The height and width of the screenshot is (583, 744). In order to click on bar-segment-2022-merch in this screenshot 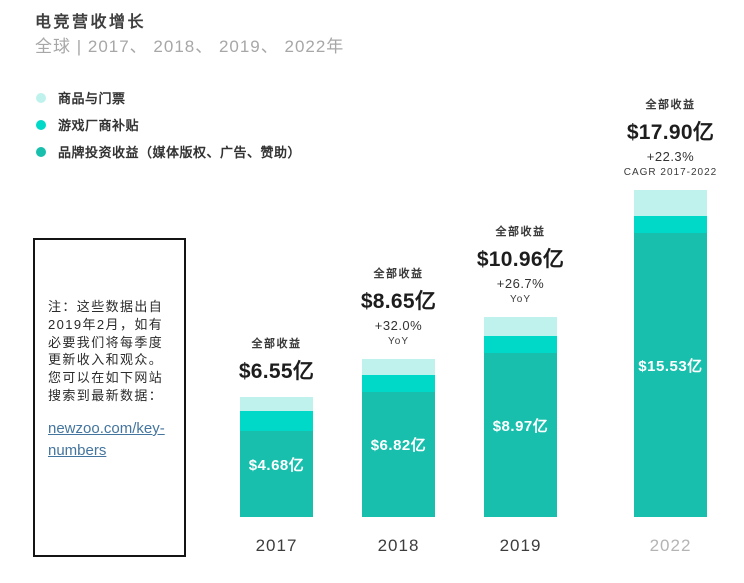, I will do `click(670, 202)`.